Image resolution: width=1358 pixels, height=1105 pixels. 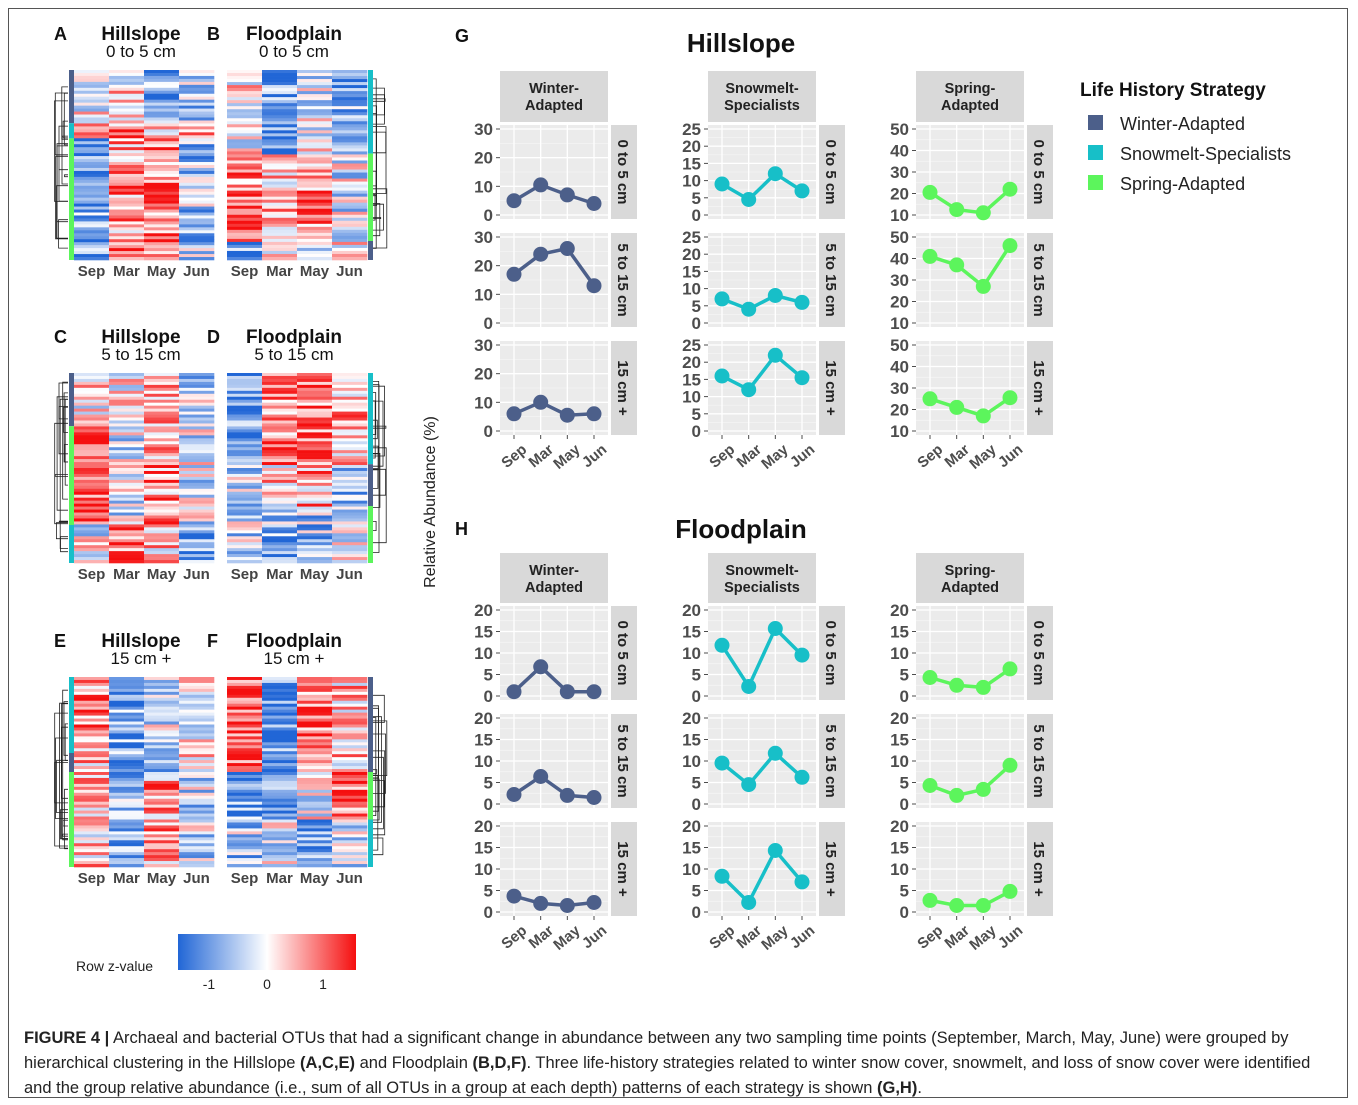 I want to click on y-tick-label: 10, so click(x=899, y=431).